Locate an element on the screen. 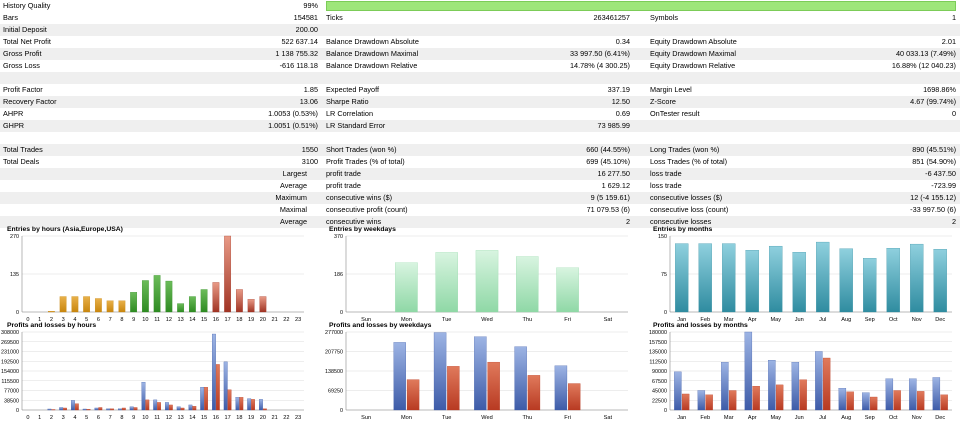 Image resolution: width=960 pixels, height=430 pixels. x-tick-label: Feb is located at coordinates (705, 418).